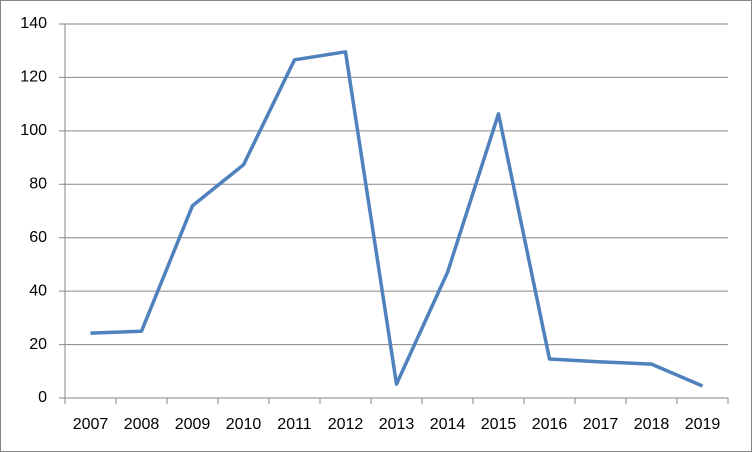  Describe the element at coordinates (294, 424) in the screenshot. I see `x-tick-label: 2011` at that location.